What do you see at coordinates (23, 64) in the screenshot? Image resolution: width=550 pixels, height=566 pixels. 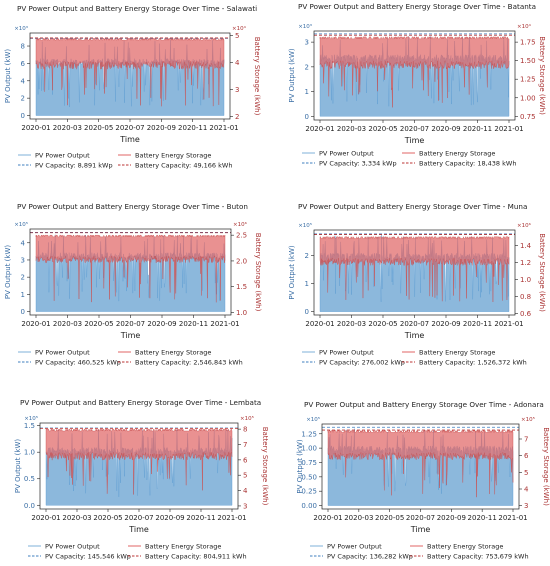 I see `left-tick-label: 6` at bounding box center [23, 64].